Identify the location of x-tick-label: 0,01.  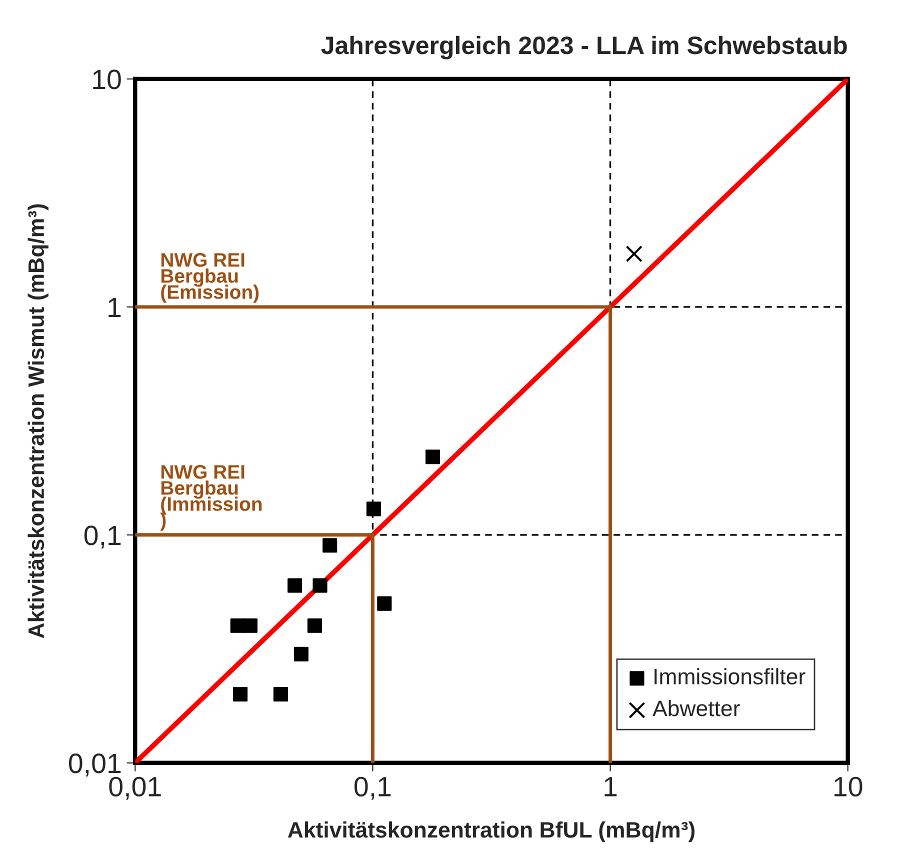
(135, 788).